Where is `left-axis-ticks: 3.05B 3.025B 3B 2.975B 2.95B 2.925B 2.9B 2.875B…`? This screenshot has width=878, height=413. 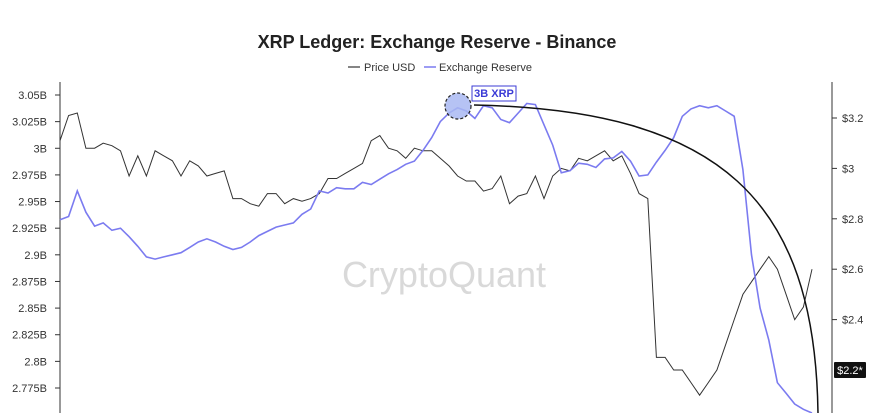 left-axis-ticks: 3.05B 3.025B 3B 2.975B 2.95B 2.925B 2.9B 2.875B… is located at coordinates (36, 242).